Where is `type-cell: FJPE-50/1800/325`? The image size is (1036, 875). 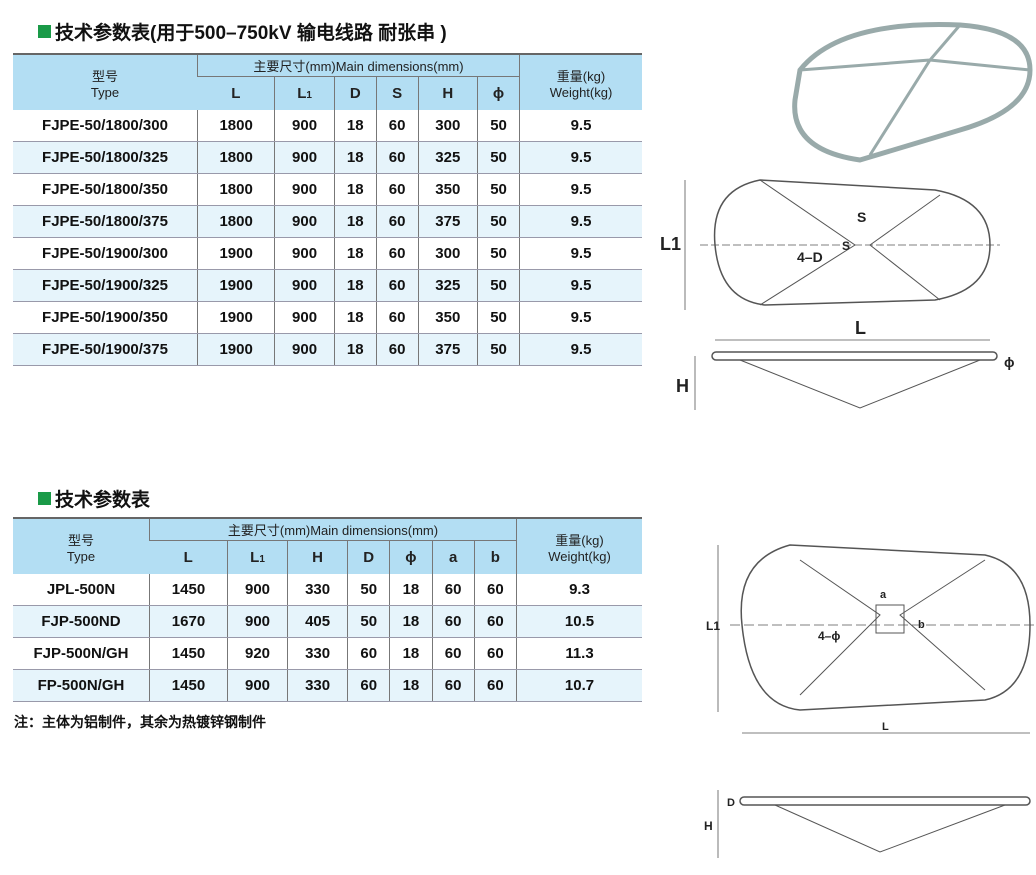
type-cell: FJPE-50/1800/325 is located at coordinates (105, 157).